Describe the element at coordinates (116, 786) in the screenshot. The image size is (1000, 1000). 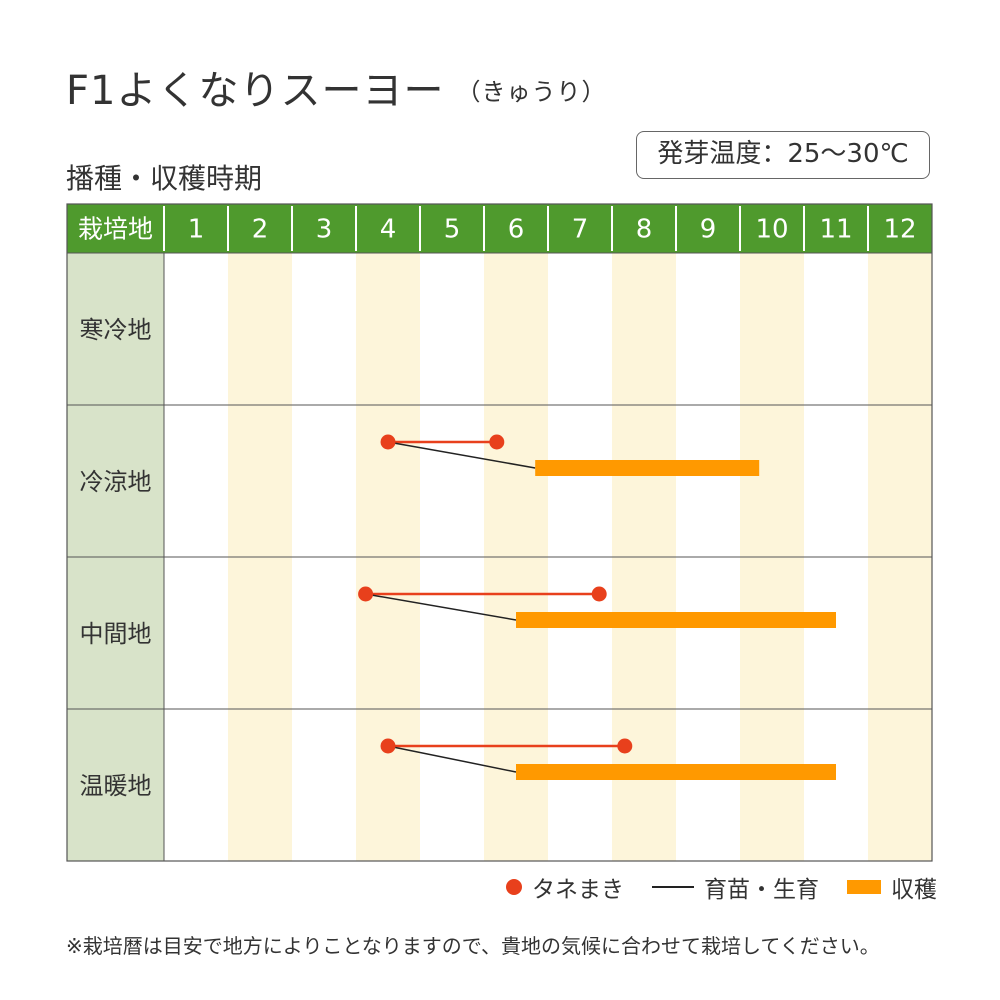
I see `region-label: 温暖地` at that location.